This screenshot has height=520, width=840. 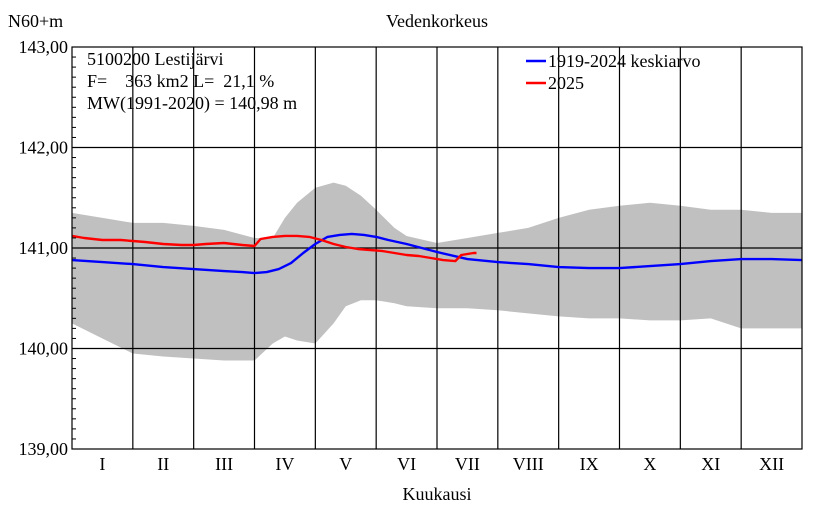 I want to click on x-tick-label: IV, so click(x=284, y=464).